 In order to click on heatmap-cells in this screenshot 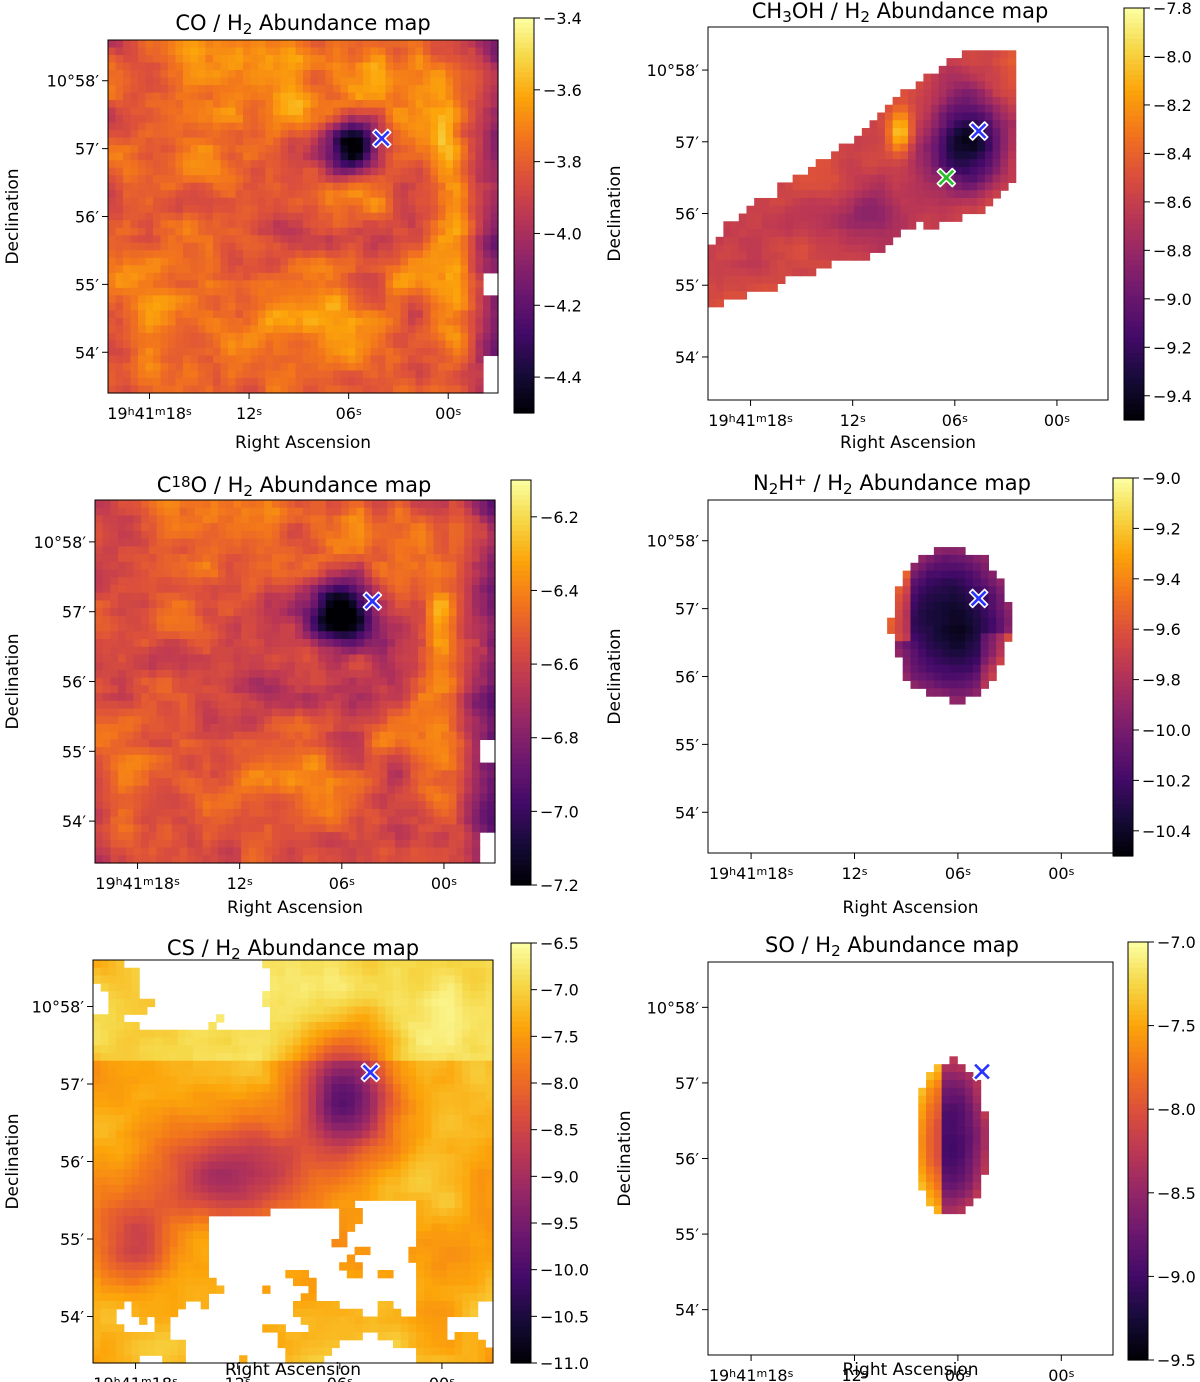, I will do `click(303, 217)`.